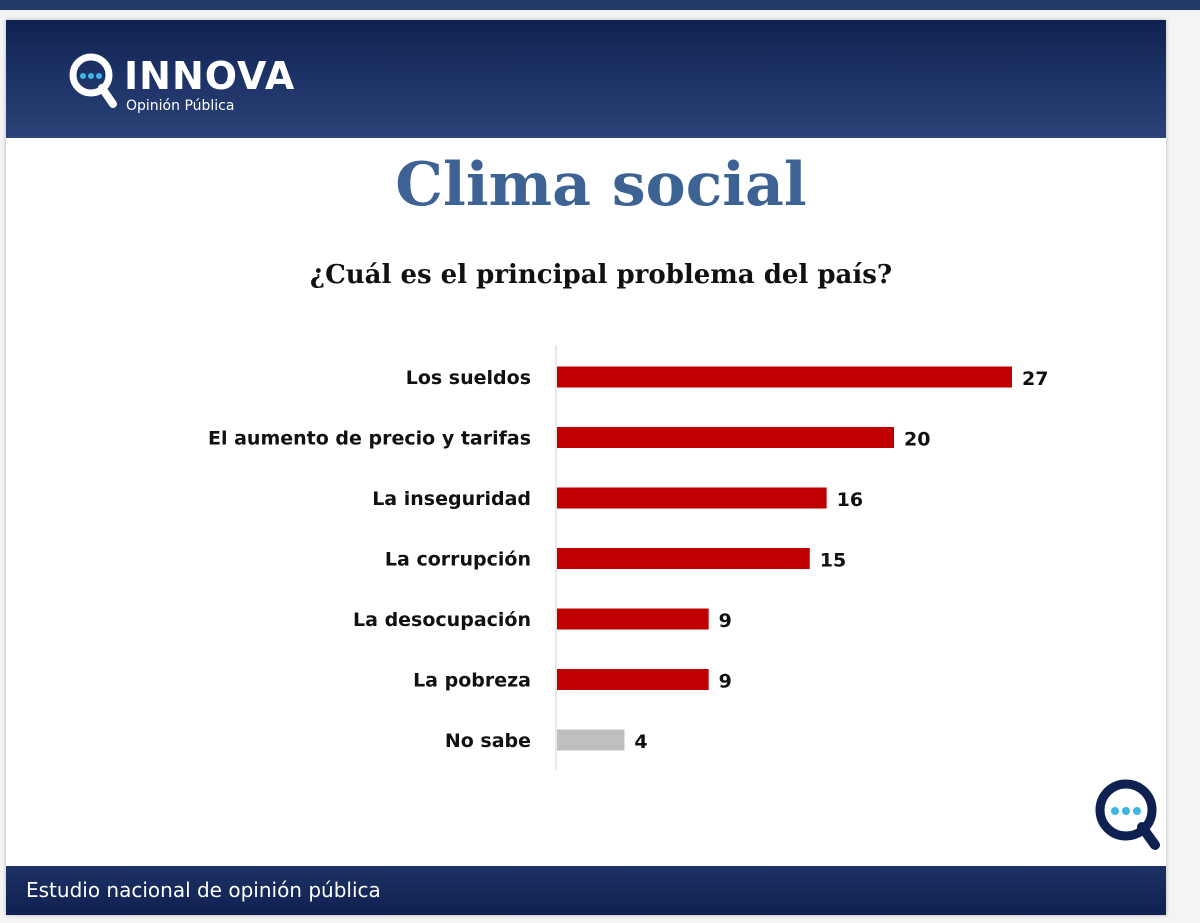 This screenshot has height=923, width=1200. Describe the element at coordinates (203, 890) in the screenshot. I see `footer-text: Estudio nacional de opinión pública` at that location.